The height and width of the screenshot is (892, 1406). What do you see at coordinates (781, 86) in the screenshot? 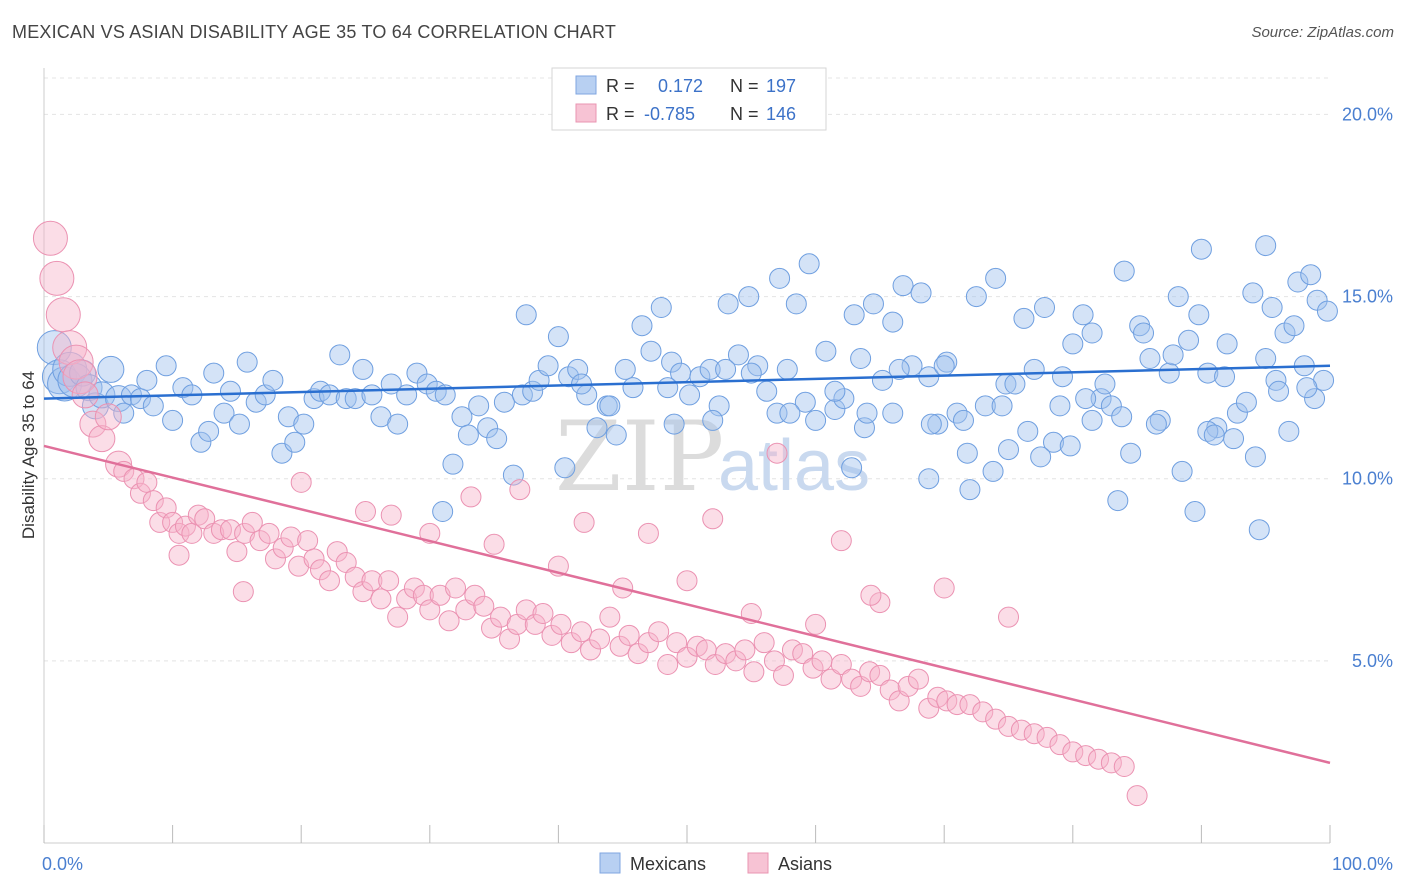
I see `legend-n-value: 197` at bounding box center [781, 86].